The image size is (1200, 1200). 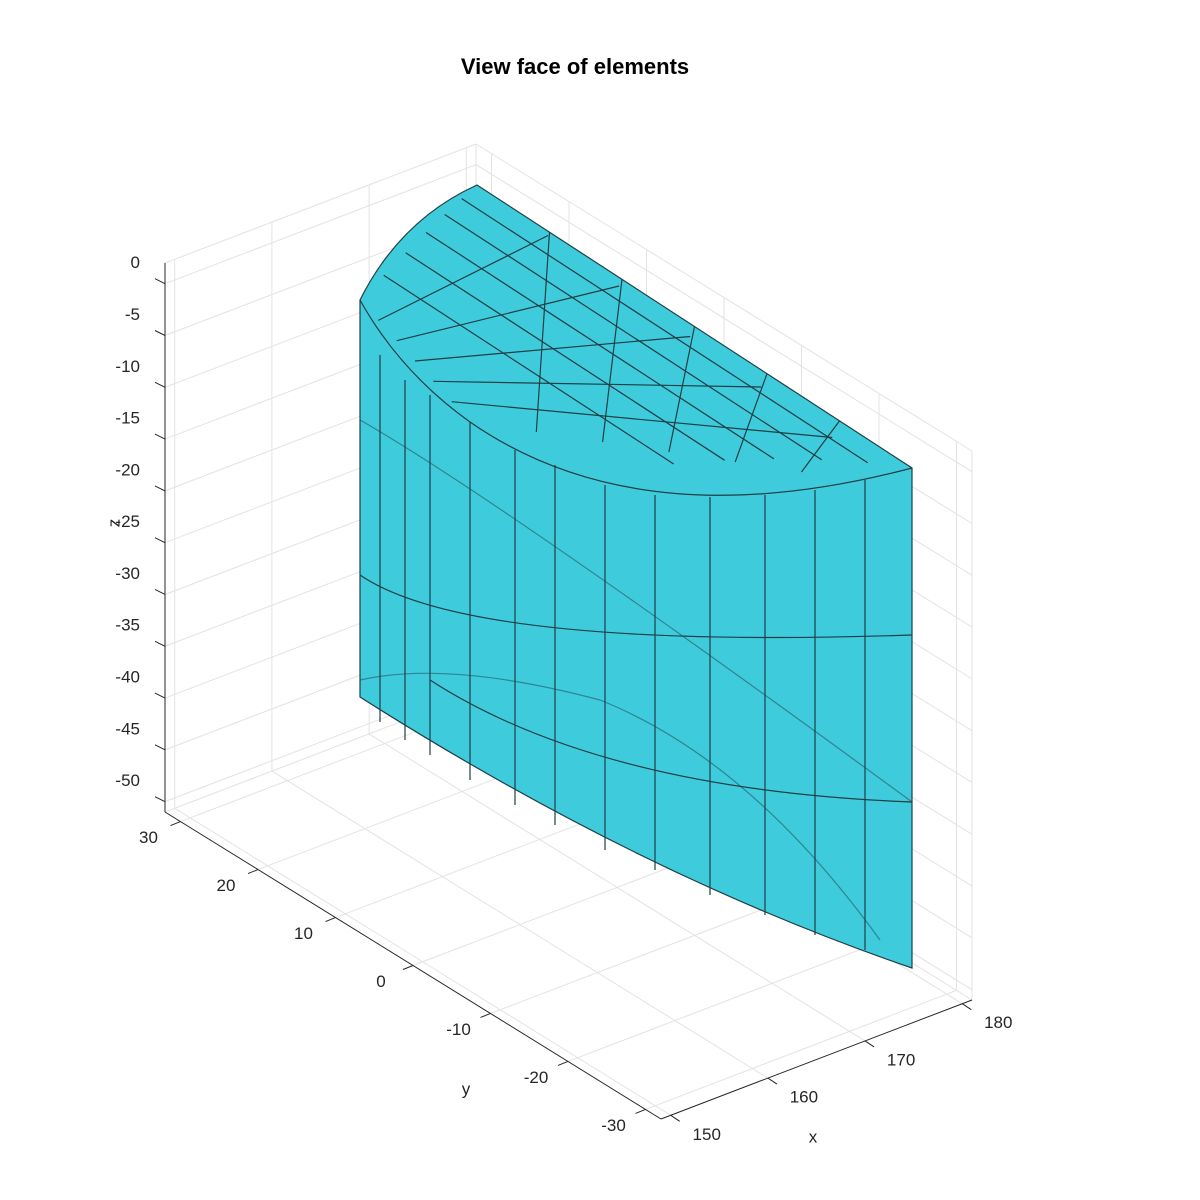 I want to click on y-tick-label: 30, so click(x=148, y=837).